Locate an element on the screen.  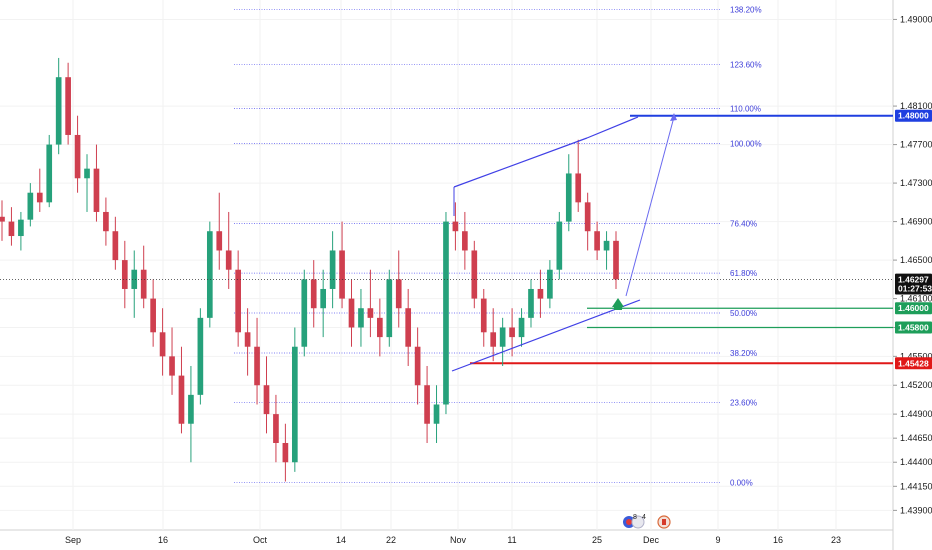
watermark-icons: 8 4 is located at coordinates (647, 521).